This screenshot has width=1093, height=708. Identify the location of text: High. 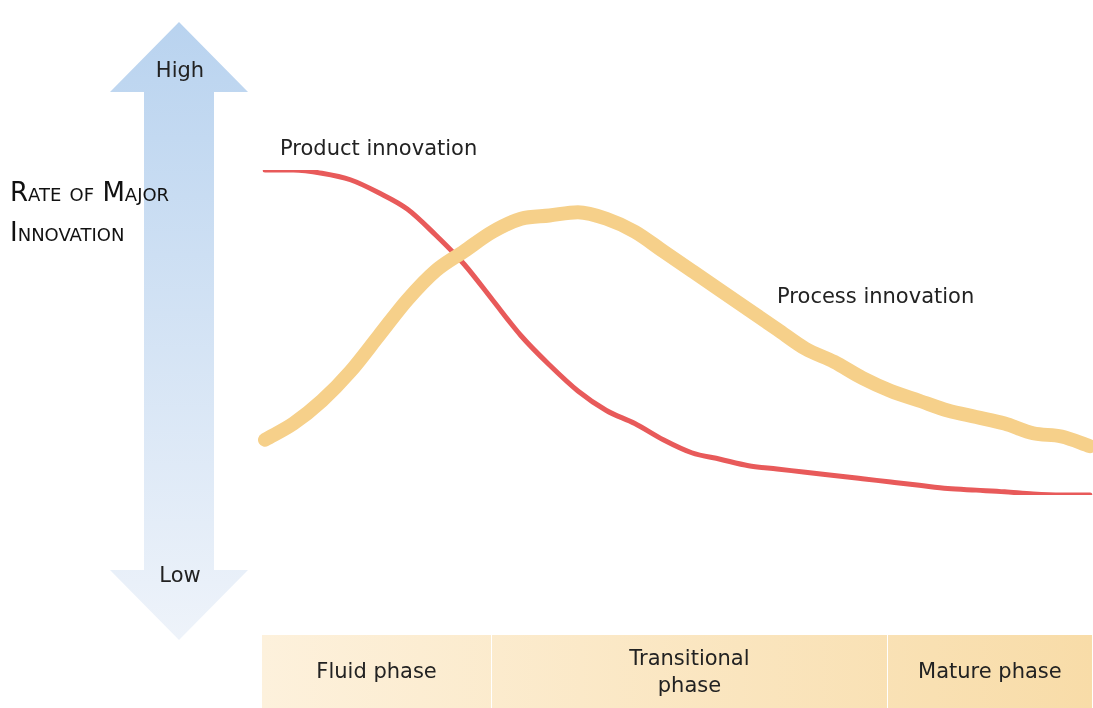
(180, 70).